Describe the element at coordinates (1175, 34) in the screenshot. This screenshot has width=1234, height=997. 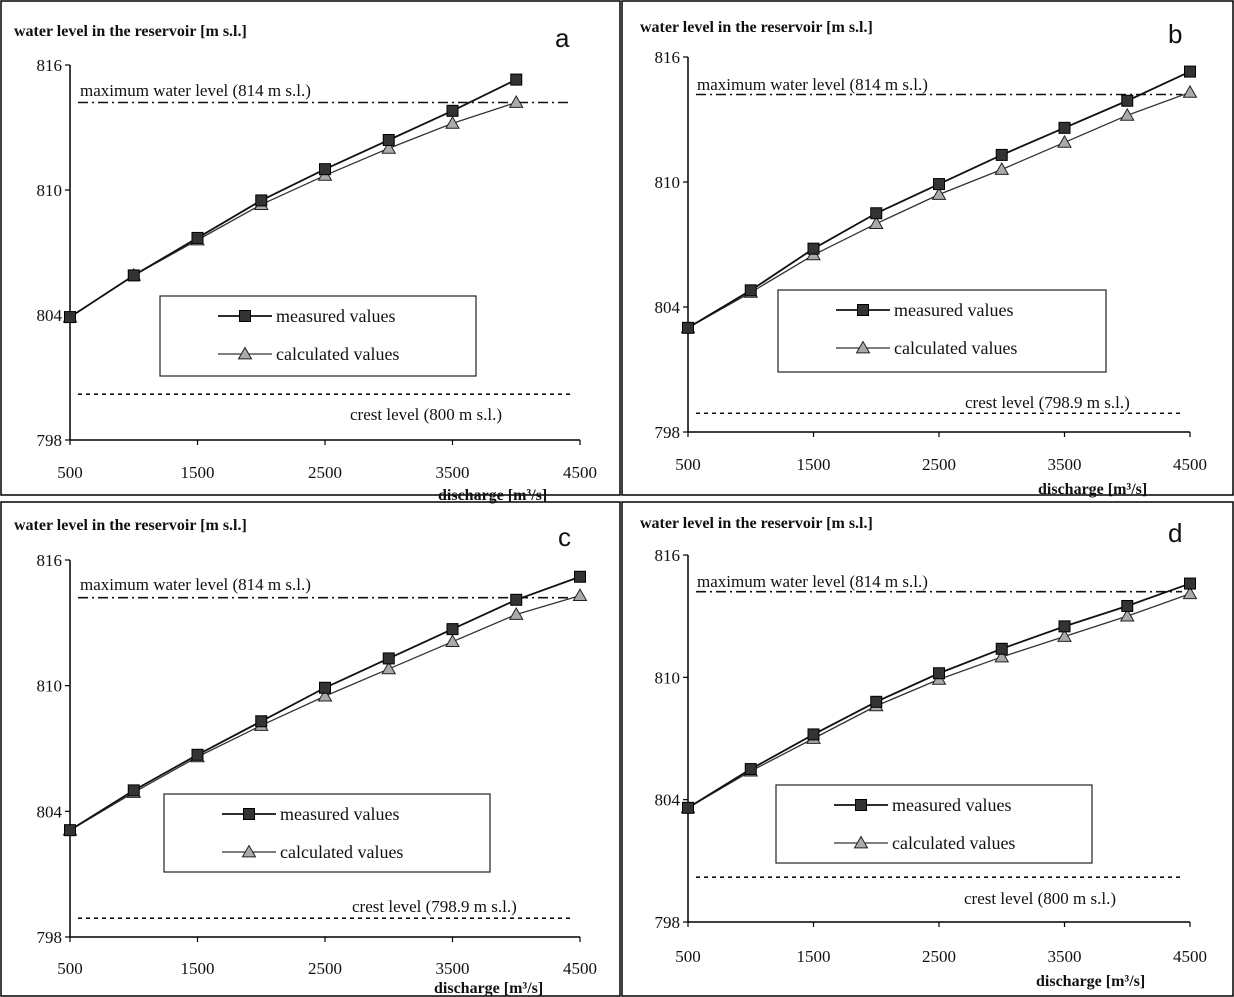
I see `panel-letter: b` at that location.